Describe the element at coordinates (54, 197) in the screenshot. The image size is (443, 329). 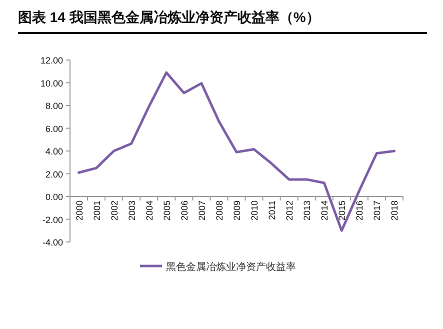
I see `y-tick-label: 0.00` at that location.